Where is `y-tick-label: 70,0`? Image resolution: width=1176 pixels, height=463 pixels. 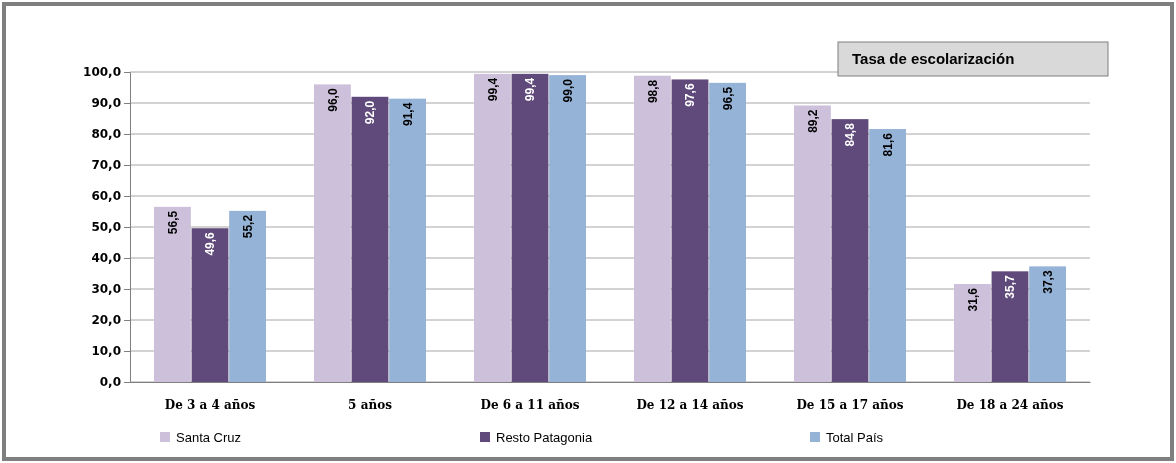
y-tick-label: 70,0 is located at coordinates (106, 165).